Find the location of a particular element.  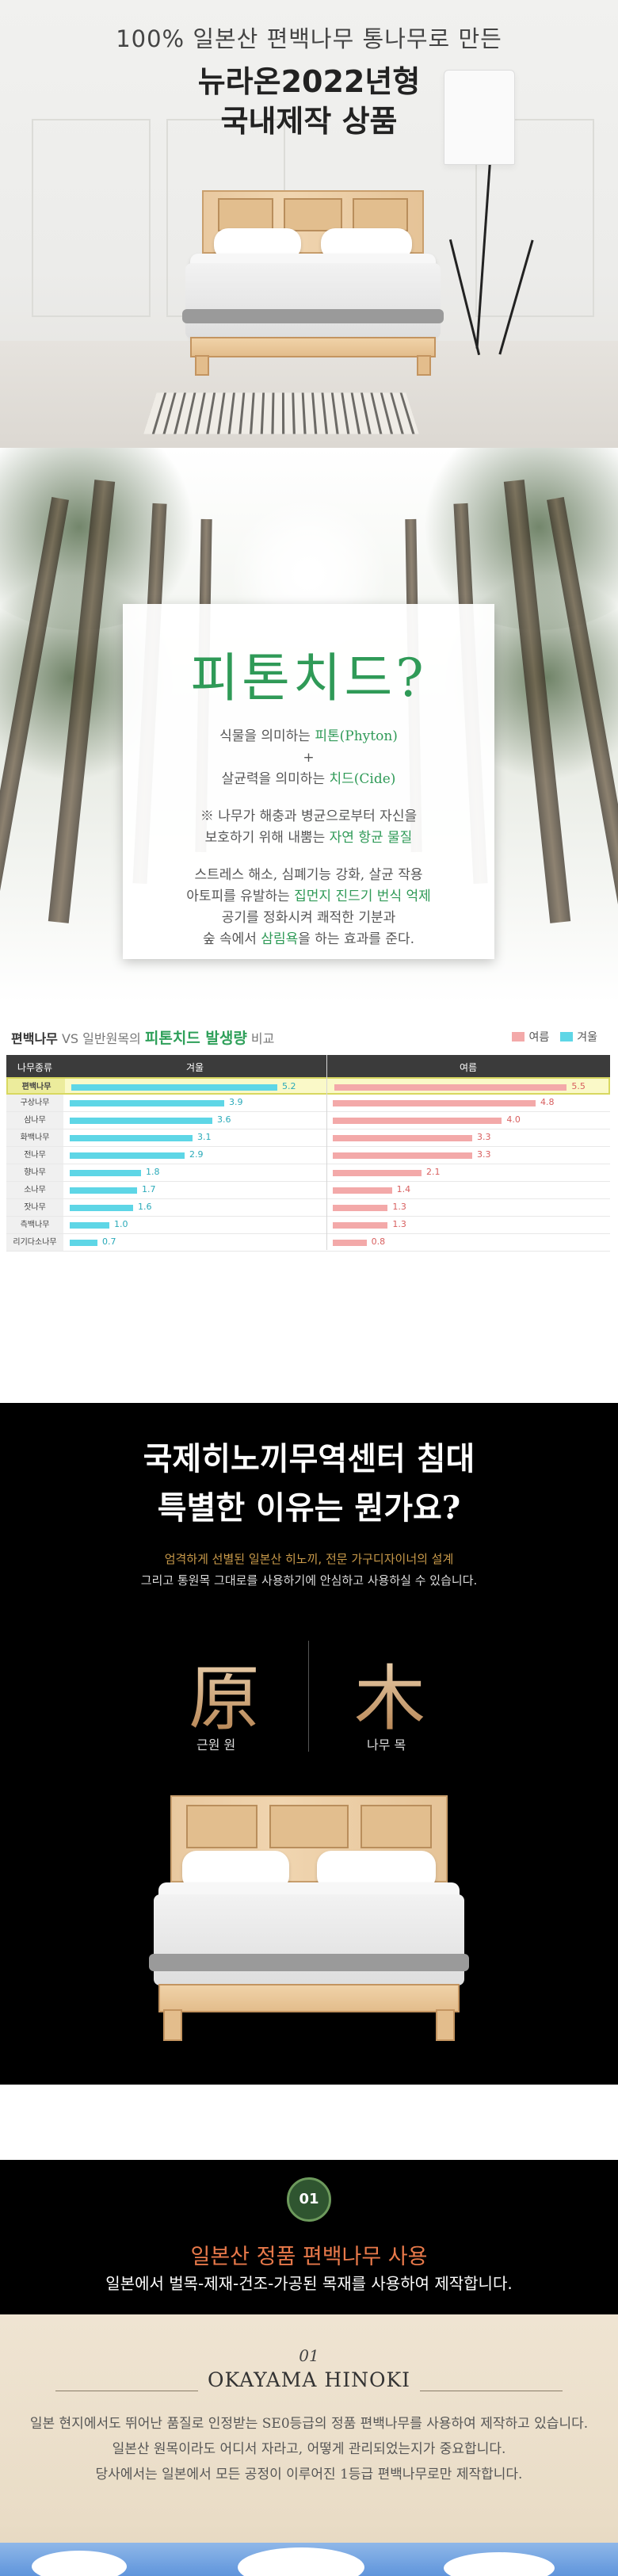

phyton-line: 식물을 의미하는 피톤(Phyton) is located at coordinates (308, 736).